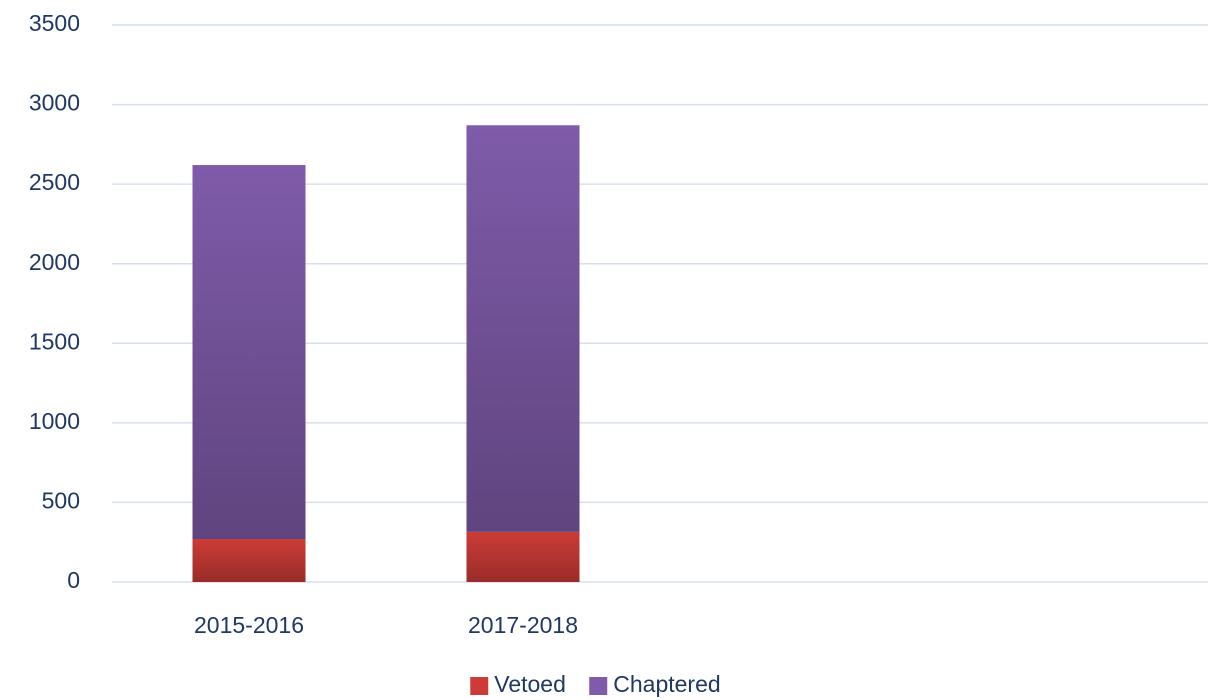 This screenshot has width=1216, height=700. I want to click on legend-label: Chaptered, so click(666, 684).